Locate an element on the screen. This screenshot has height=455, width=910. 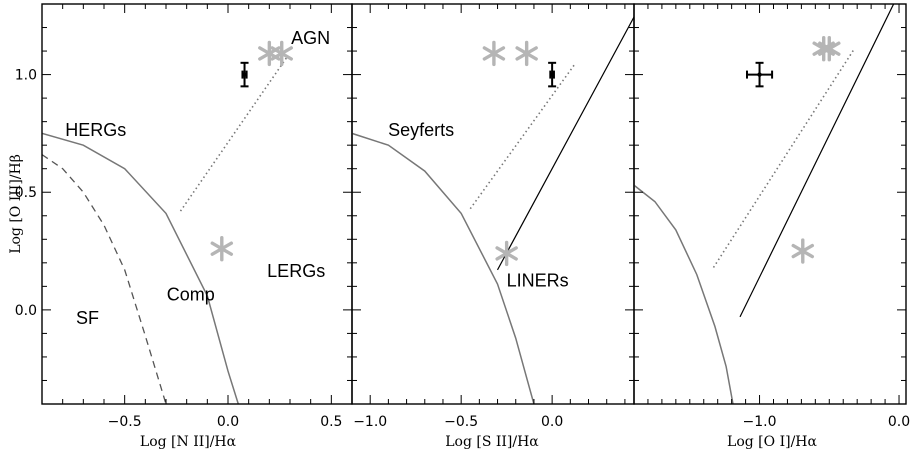
x-tick-label-nii-1: 0.0 is located at coordinates (228, 422).